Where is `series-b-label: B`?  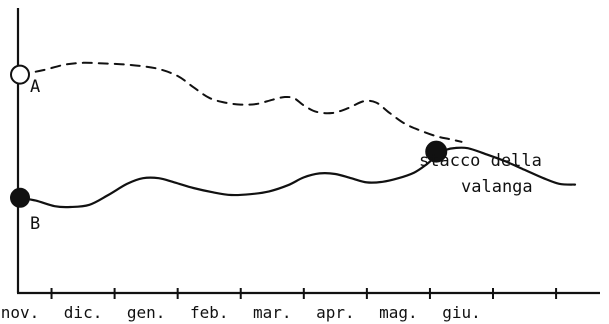 series-b-label: B is located at coordinates (35, 224).